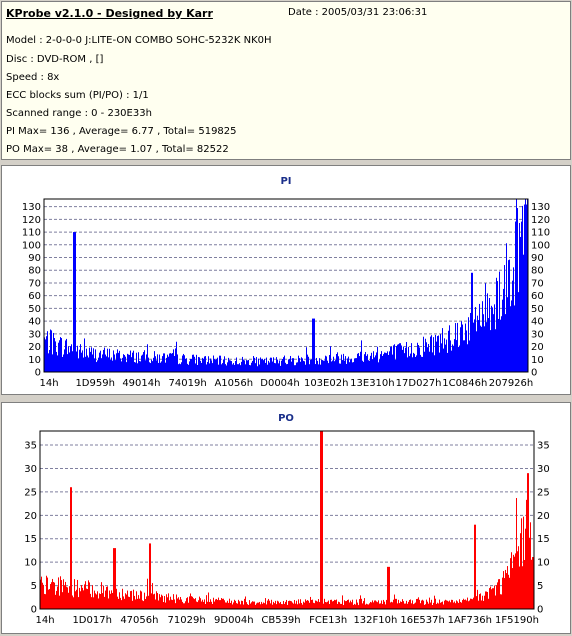 The width and height of the screenshot is (572, 636). I want to click on po-chart-title: PO, so click(286, 418).